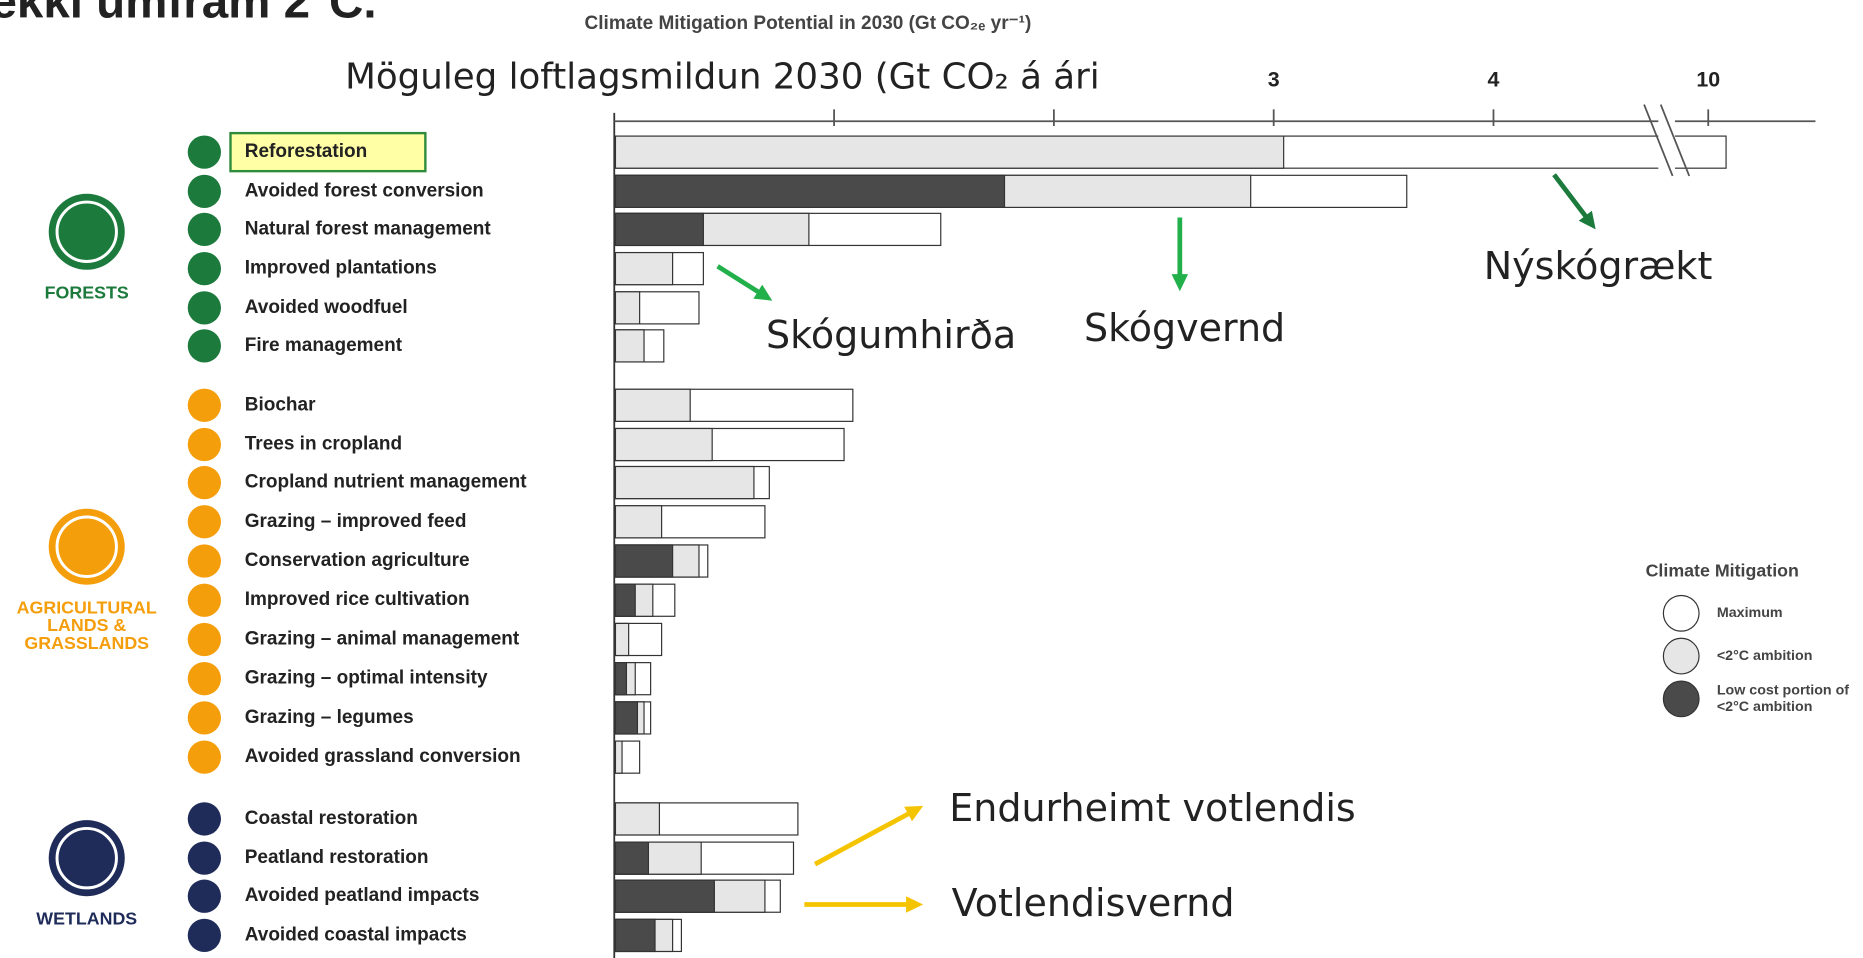  What do you see at coordinates (1152, 808) in the screenshot?
I see `annotation: Endurheimt votlendis` at bounding box center [1152, 808].